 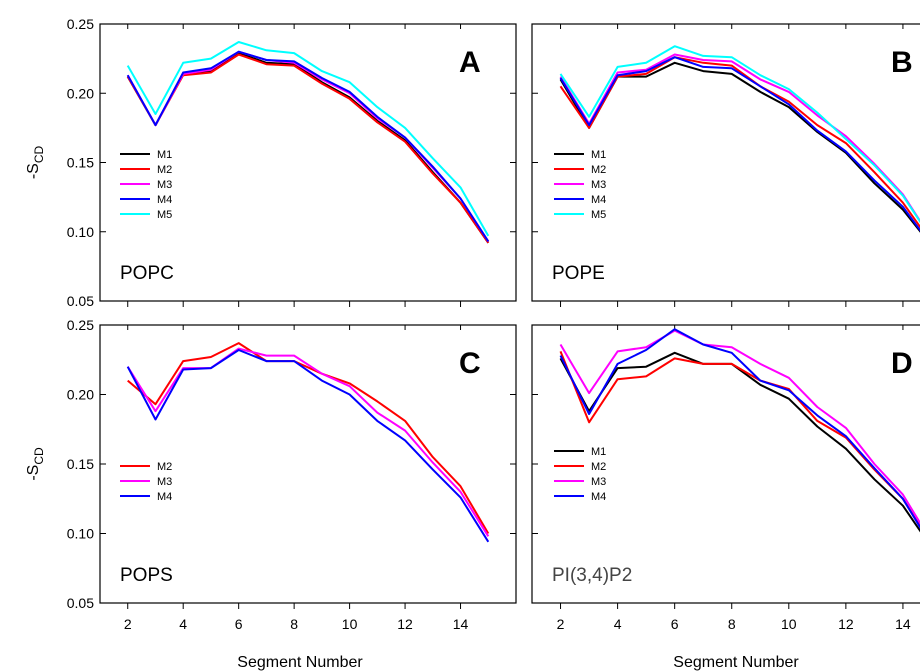 What do you see at coordinates (902, 62) in the screenshot?
I see `panel-letter: B` at bounding box center [902, 62].